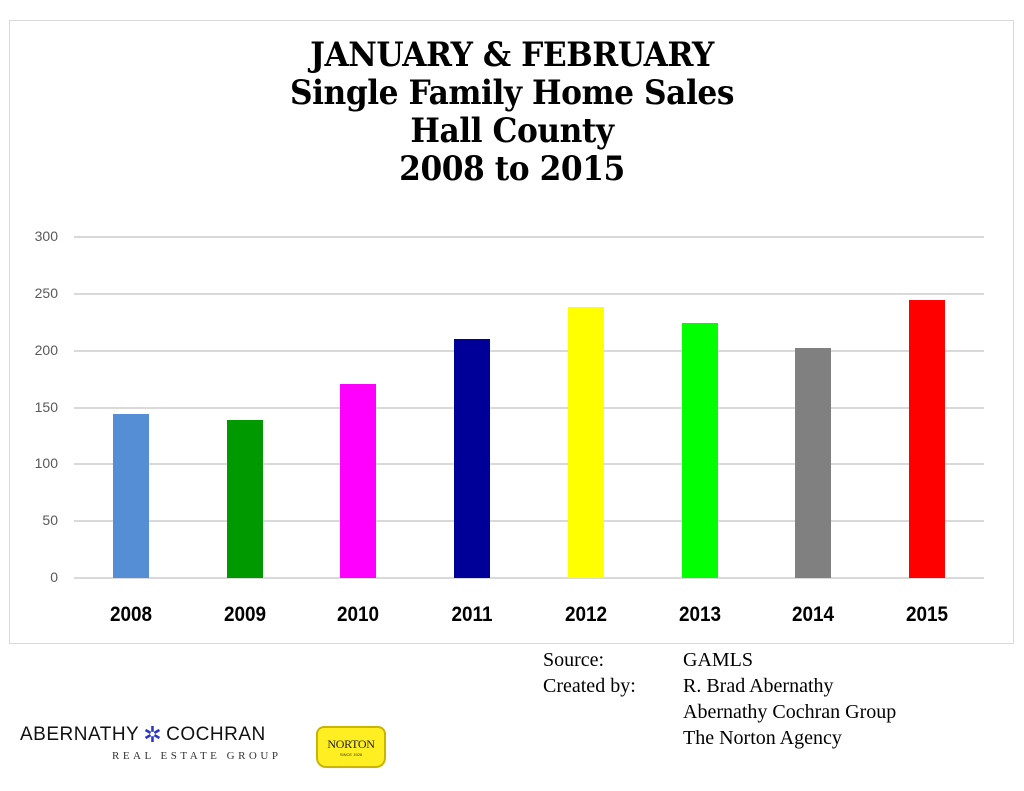 The image size is (1024, 791). What do you see at coordinates (762, 738) in the screenshot?
I see `created-line-3: The Norton Agency` at bounding box center [762, 738].